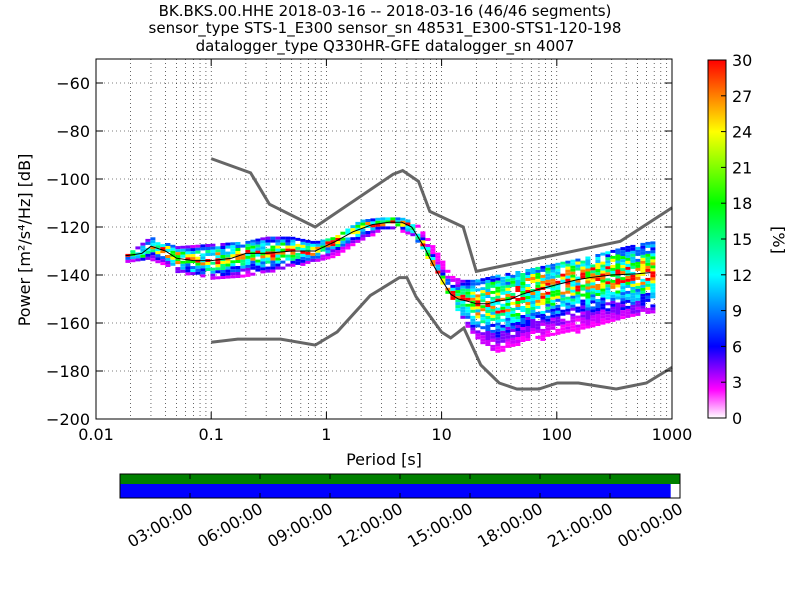 This screenshot has height=604, width=800. Describe the element at coordinates (24, 240) in the screenshot. I see `y-axis-label: Power [m²/s⁴/Hz] [dB]` at that location.